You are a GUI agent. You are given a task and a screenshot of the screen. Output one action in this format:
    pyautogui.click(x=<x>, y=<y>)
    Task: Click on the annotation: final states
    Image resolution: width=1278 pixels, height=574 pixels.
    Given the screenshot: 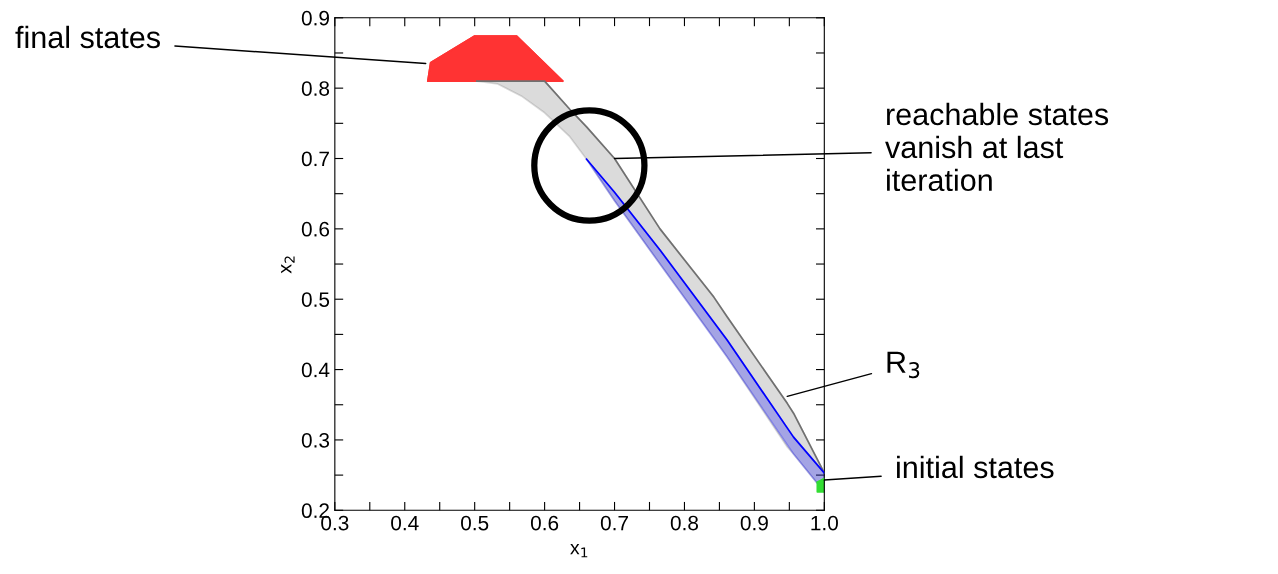 What is the action you would take?
    pyautogui.click(x=87, y=37)
    